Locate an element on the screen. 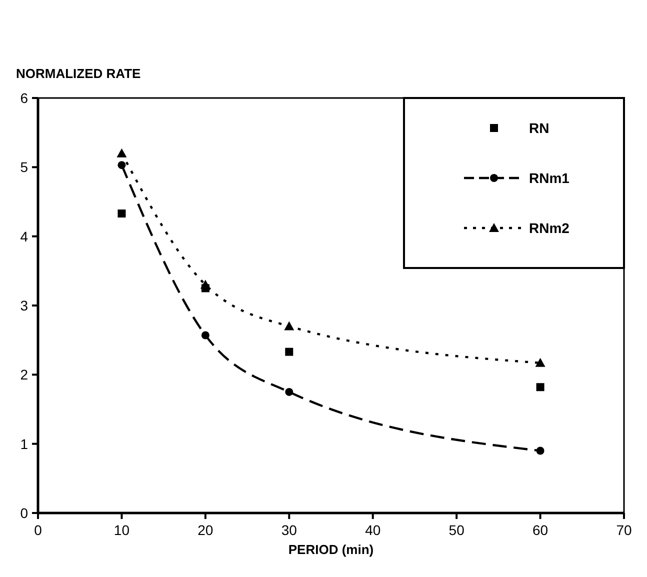  y-tick-label: 5 is located at coordinates (24, 167).